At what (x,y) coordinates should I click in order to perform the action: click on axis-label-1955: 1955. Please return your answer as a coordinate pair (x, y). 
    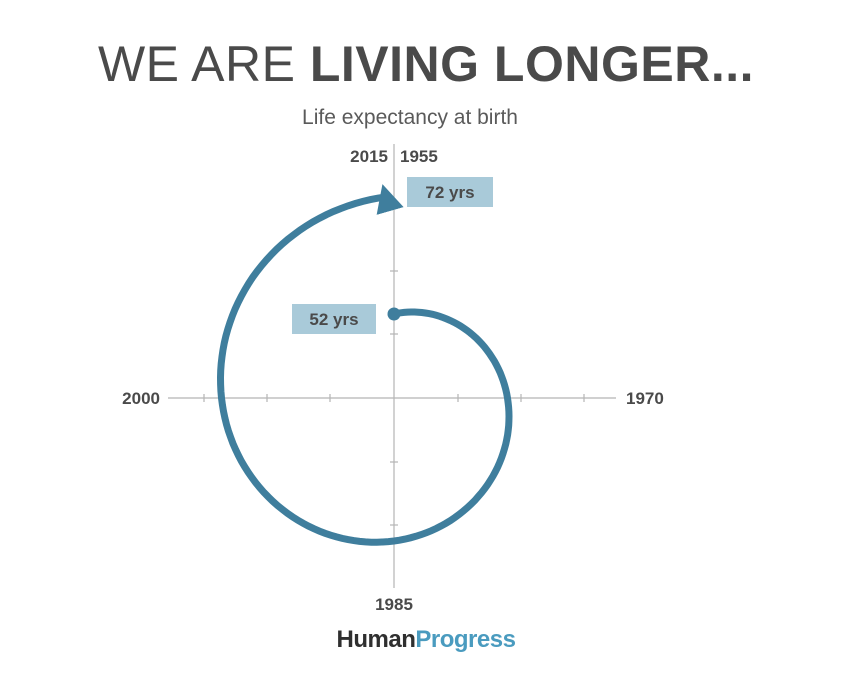
    Looking at the image, I should click on (419, 156).